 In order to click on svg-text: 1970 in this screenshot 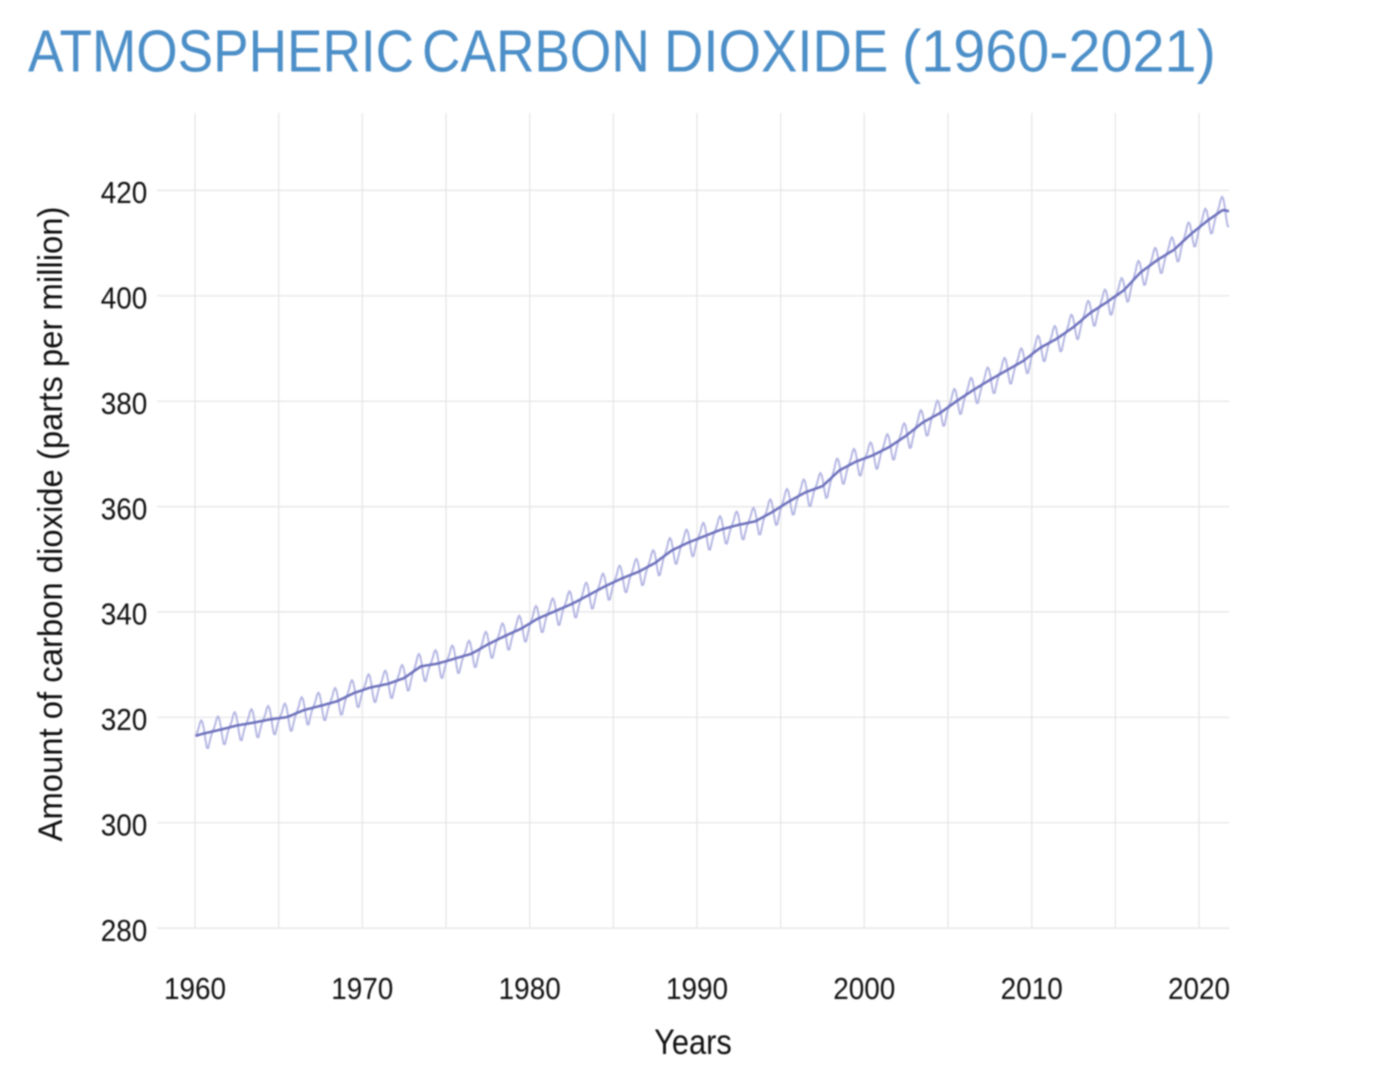, I will do `click(362, 989)`.